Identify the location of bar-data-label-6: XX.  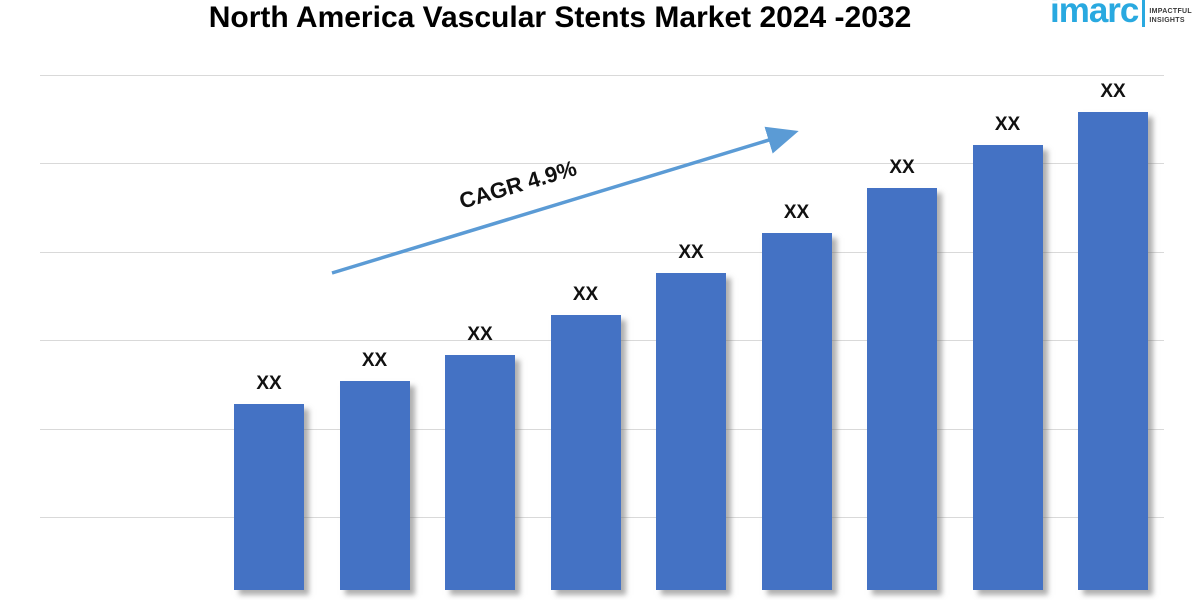
(796, 212).